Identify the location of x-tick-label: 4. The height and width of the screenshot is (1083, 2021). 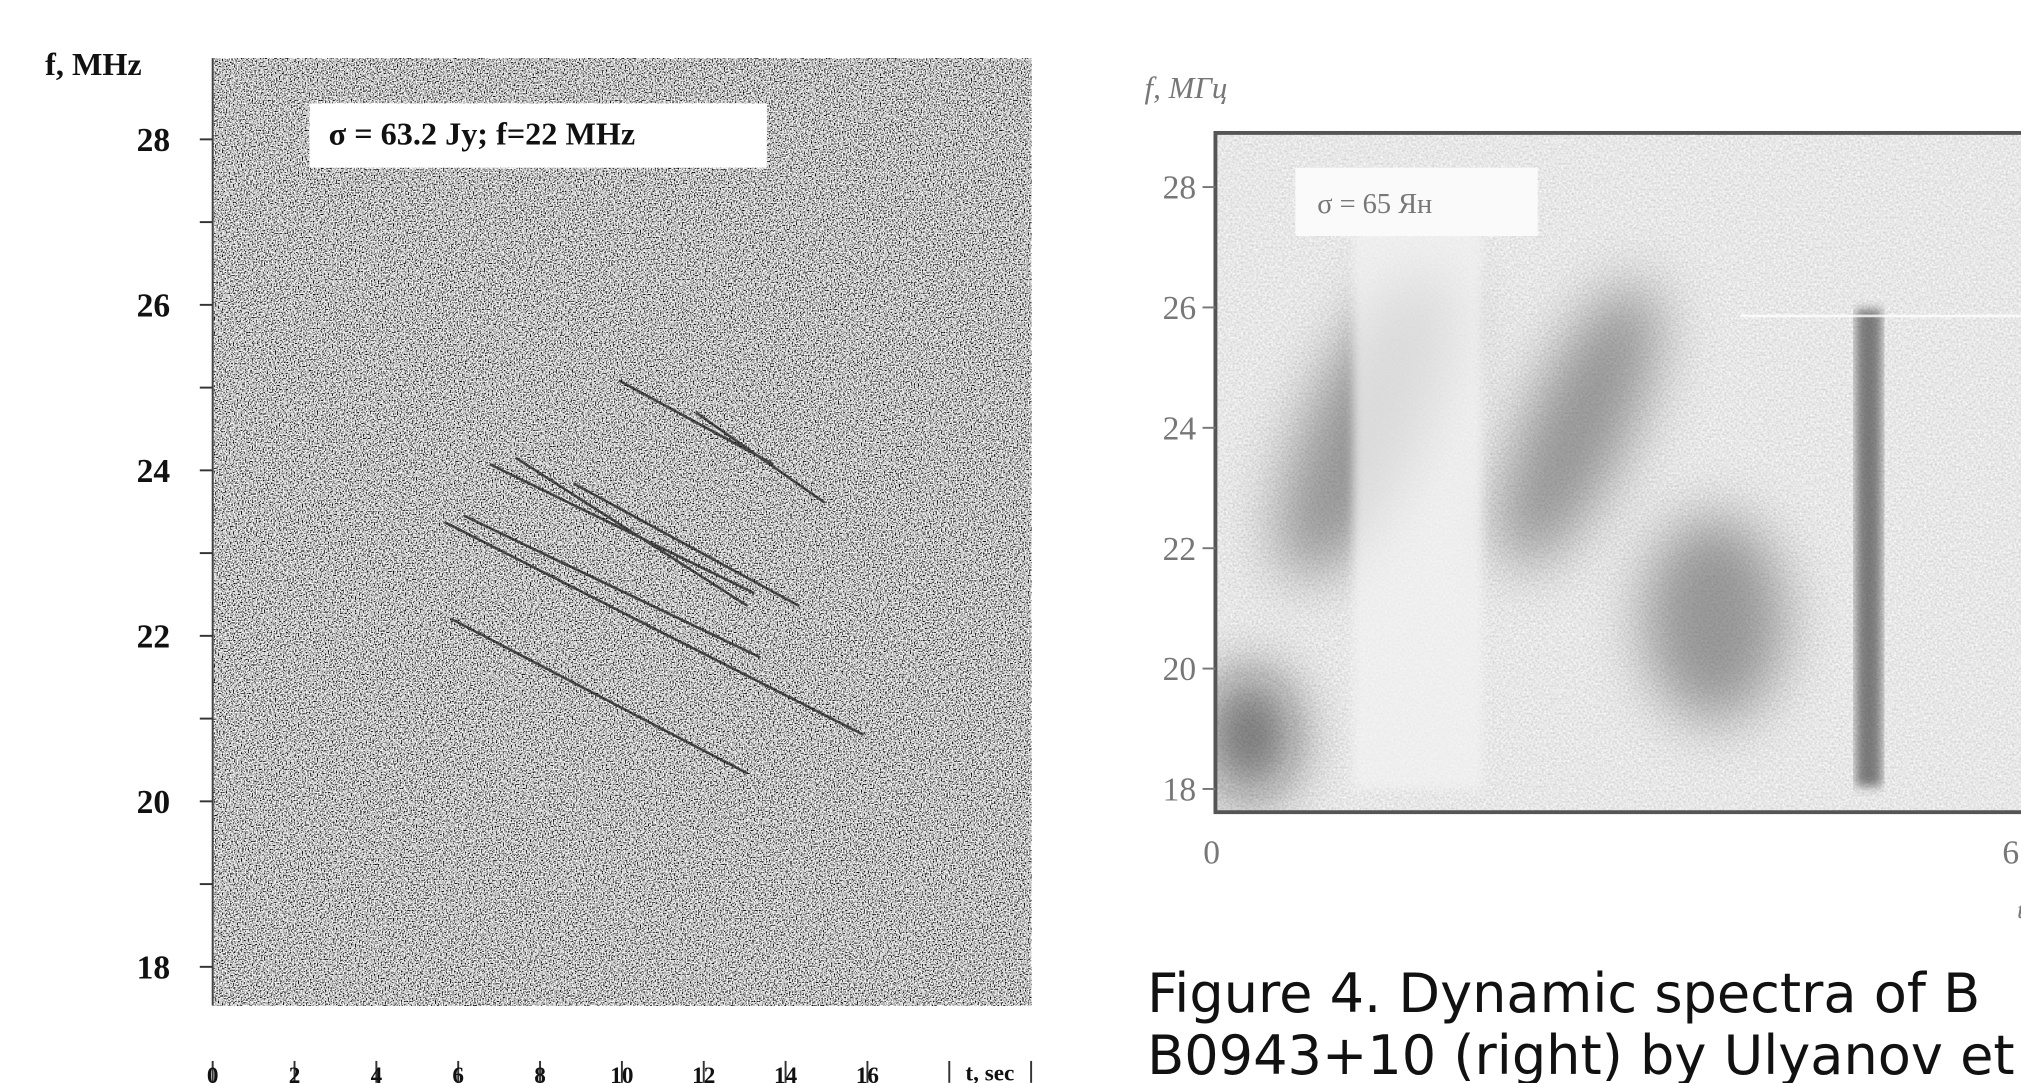
(377, 1073).